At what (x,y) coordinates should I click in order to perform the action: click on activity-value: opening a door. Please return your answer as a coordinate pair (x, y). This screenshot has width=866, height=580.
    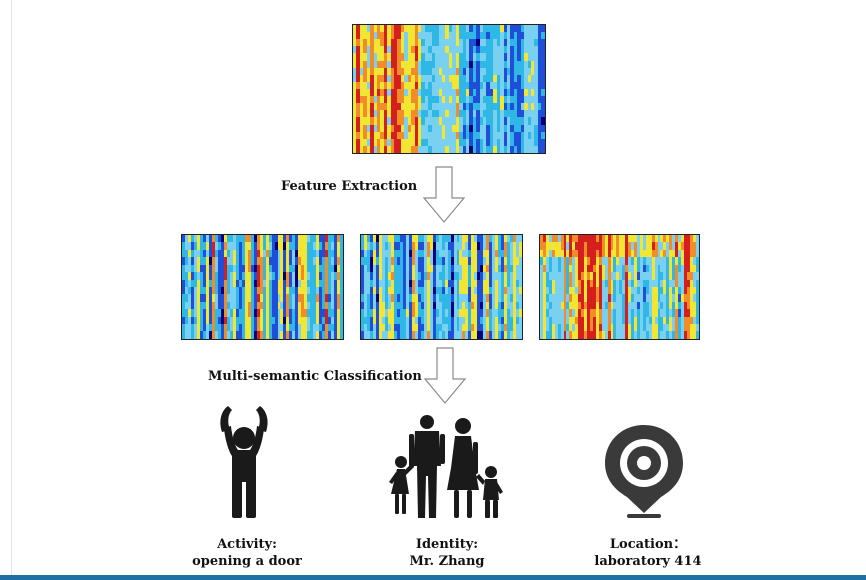
    Looking at the image, I should click on (247, 561).